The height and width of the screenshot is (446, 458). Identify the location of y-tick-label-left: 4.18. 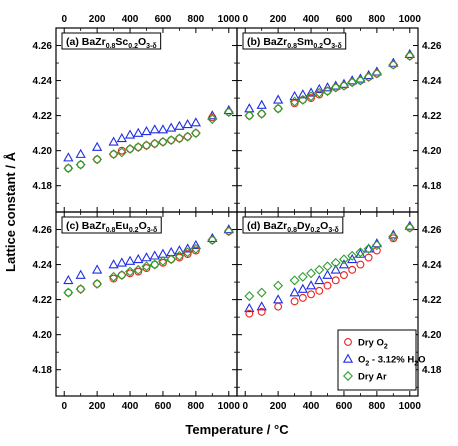
(43, 186).